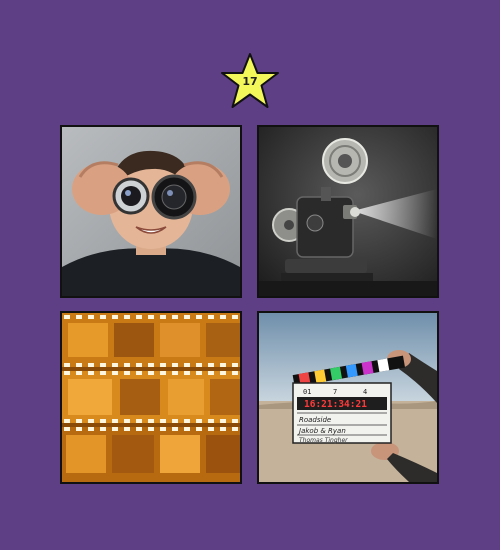 This screenshot has width=500, height=550. Describe the element at coordinates (321, 431) in the screenshot. I see `crew-names: Jakob & Ryan` at that location.